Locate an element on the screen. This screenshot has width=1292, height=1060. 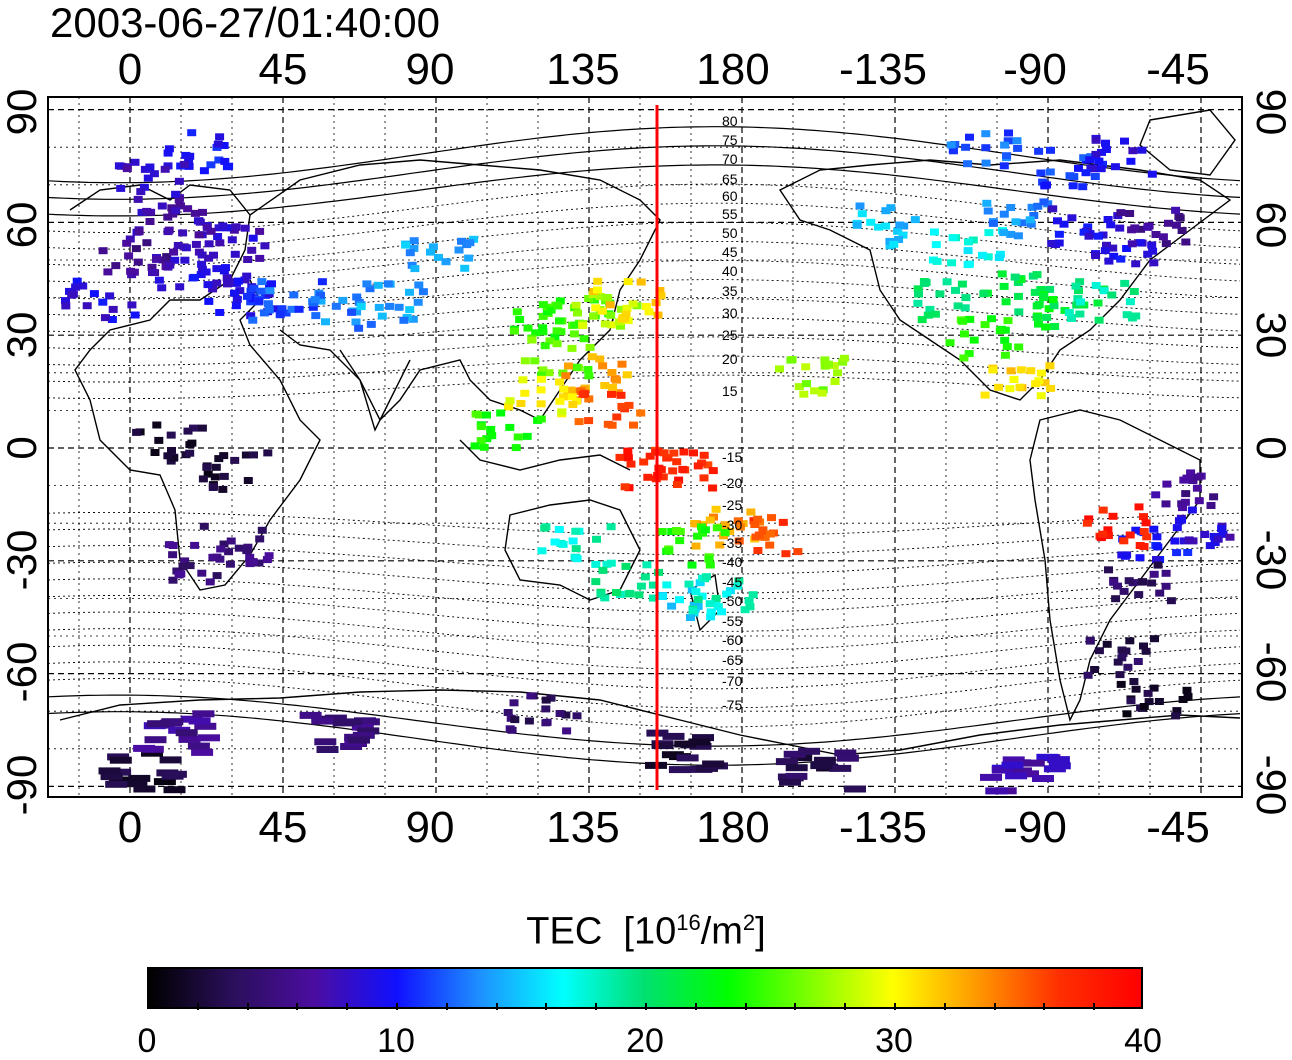
colorbar-tick-label: 0 is located at coordinates (147, 1041).